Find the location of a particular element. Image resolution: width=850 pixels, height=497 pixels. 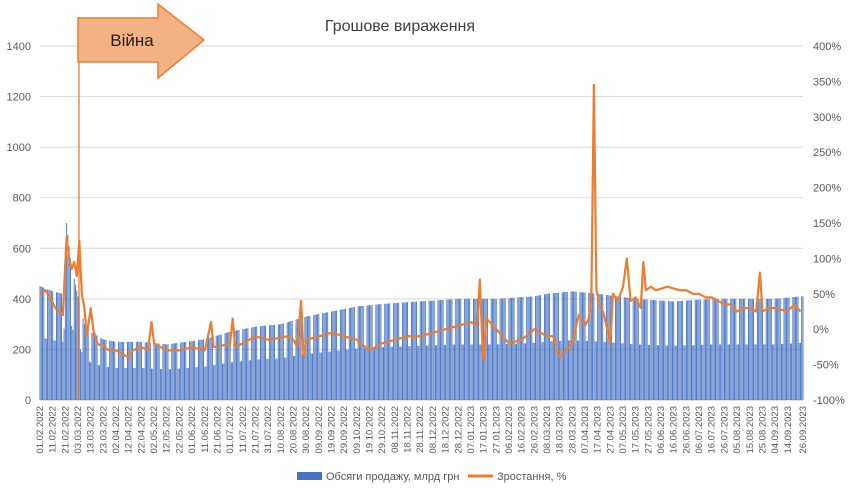

x-tick-label: 01.07.2022 is located at coordinates (230, 430).